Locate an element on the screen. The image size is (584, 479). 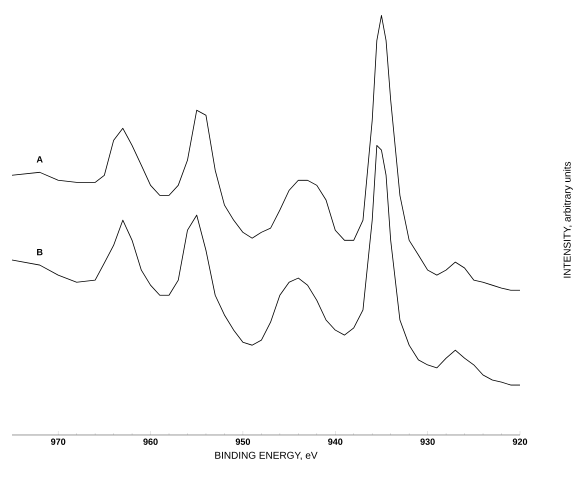
x-tick-label: 930 is located at coordinates (427, 441).